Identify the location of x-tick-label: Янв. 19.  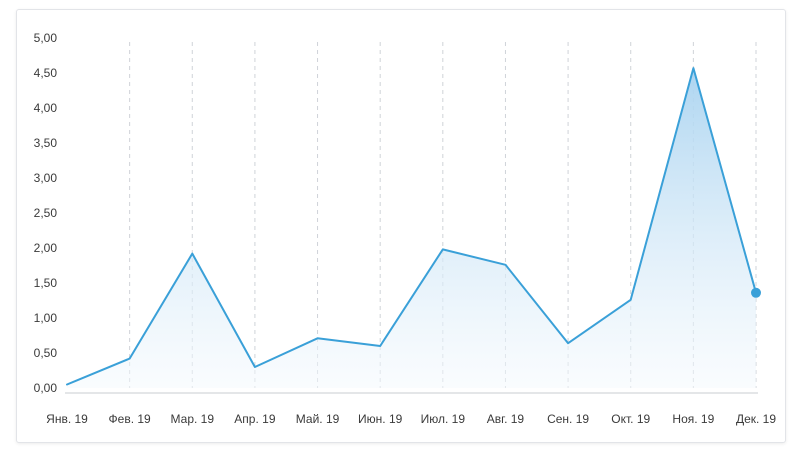
(67, 419).